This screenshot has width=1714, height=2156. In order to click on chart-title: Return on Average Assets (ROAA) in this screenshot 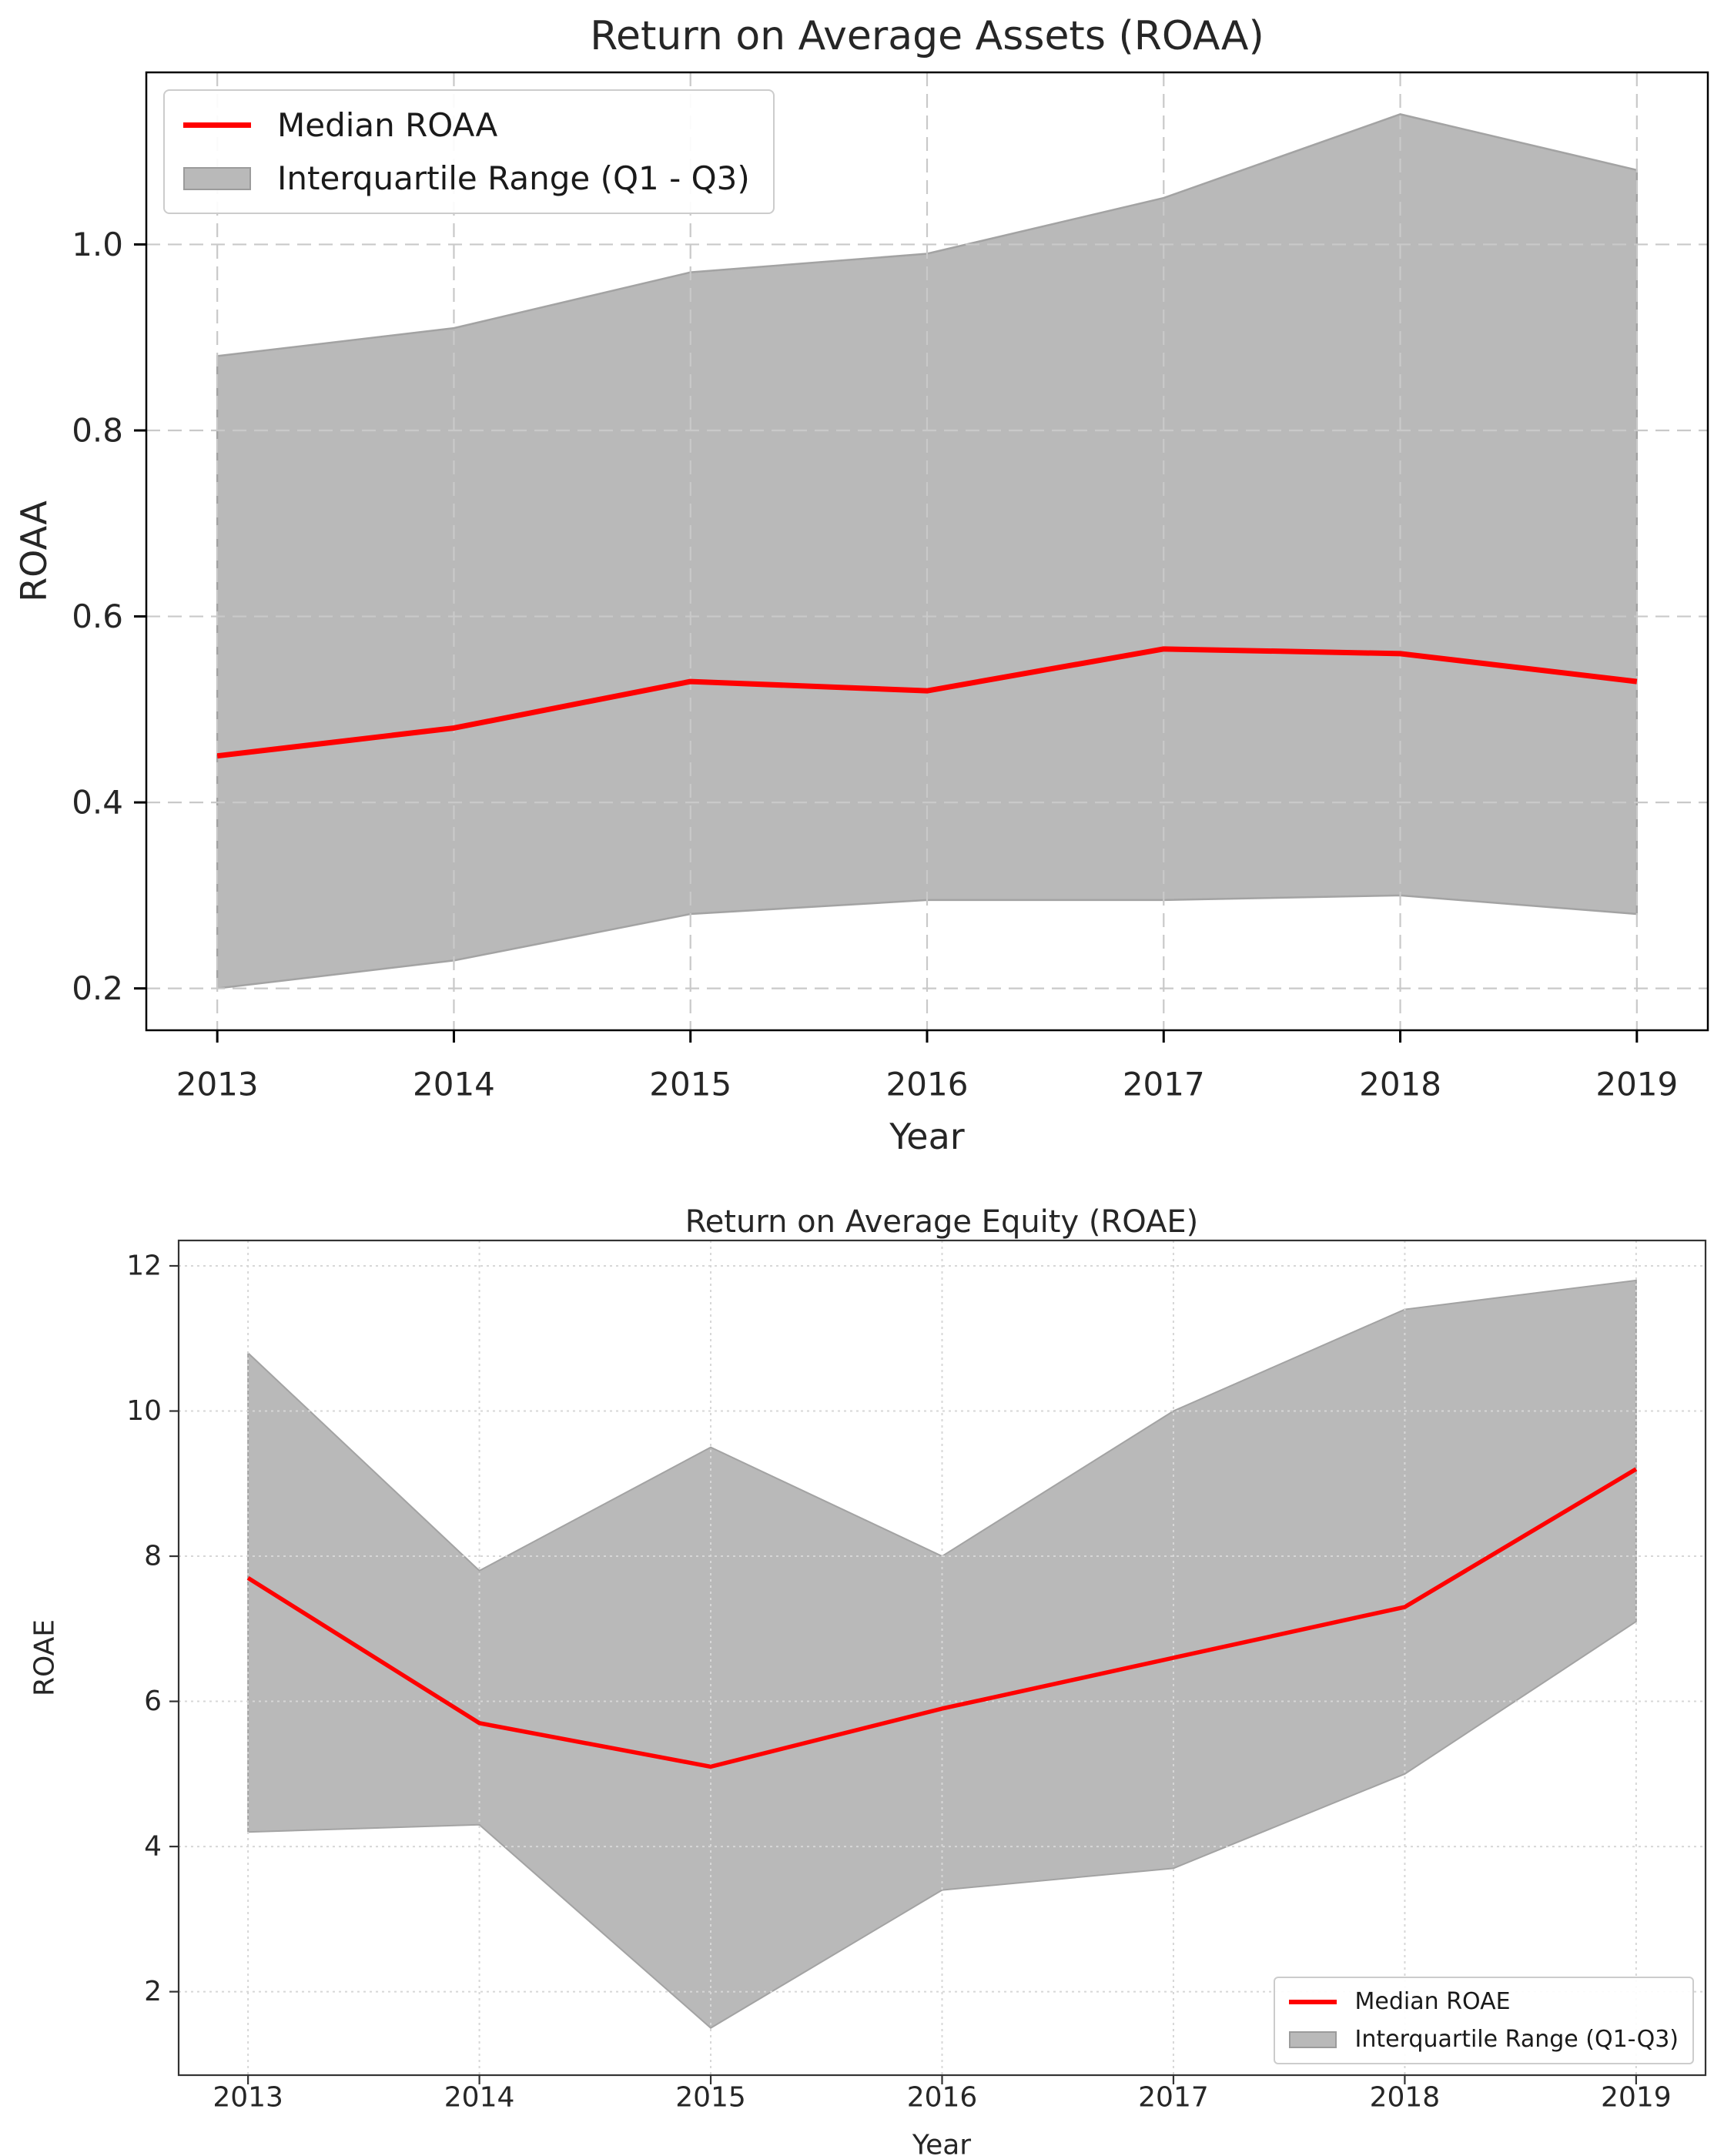, I will do `click(927, 36)`.